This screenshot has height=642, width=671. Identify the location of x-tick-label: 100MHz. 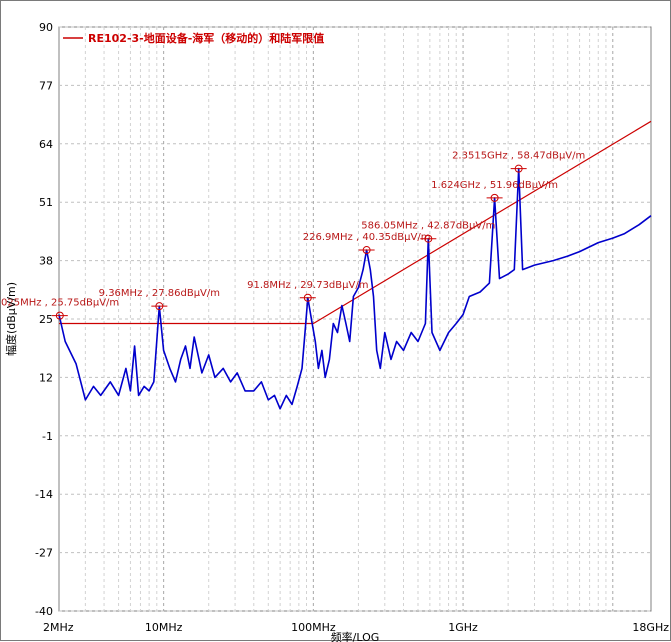
(313, 627).